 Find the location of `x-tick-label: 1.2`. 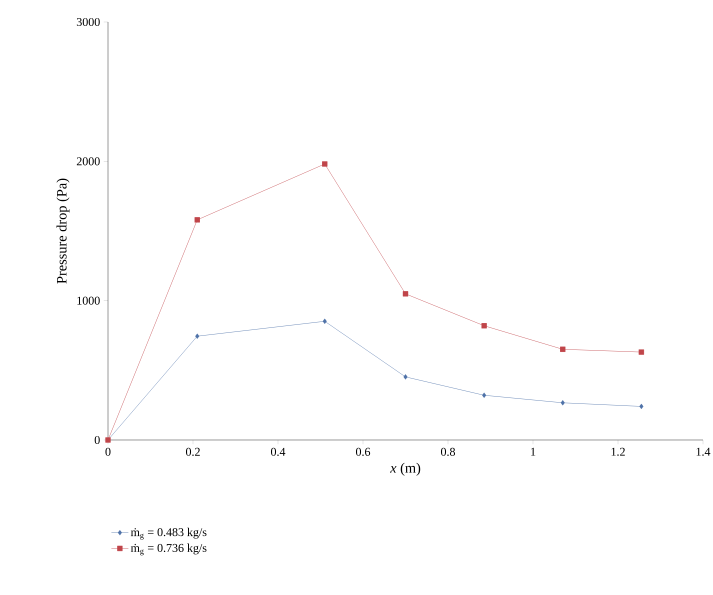

x-tick-label: 1.2 is located at coordinates (618, 452).